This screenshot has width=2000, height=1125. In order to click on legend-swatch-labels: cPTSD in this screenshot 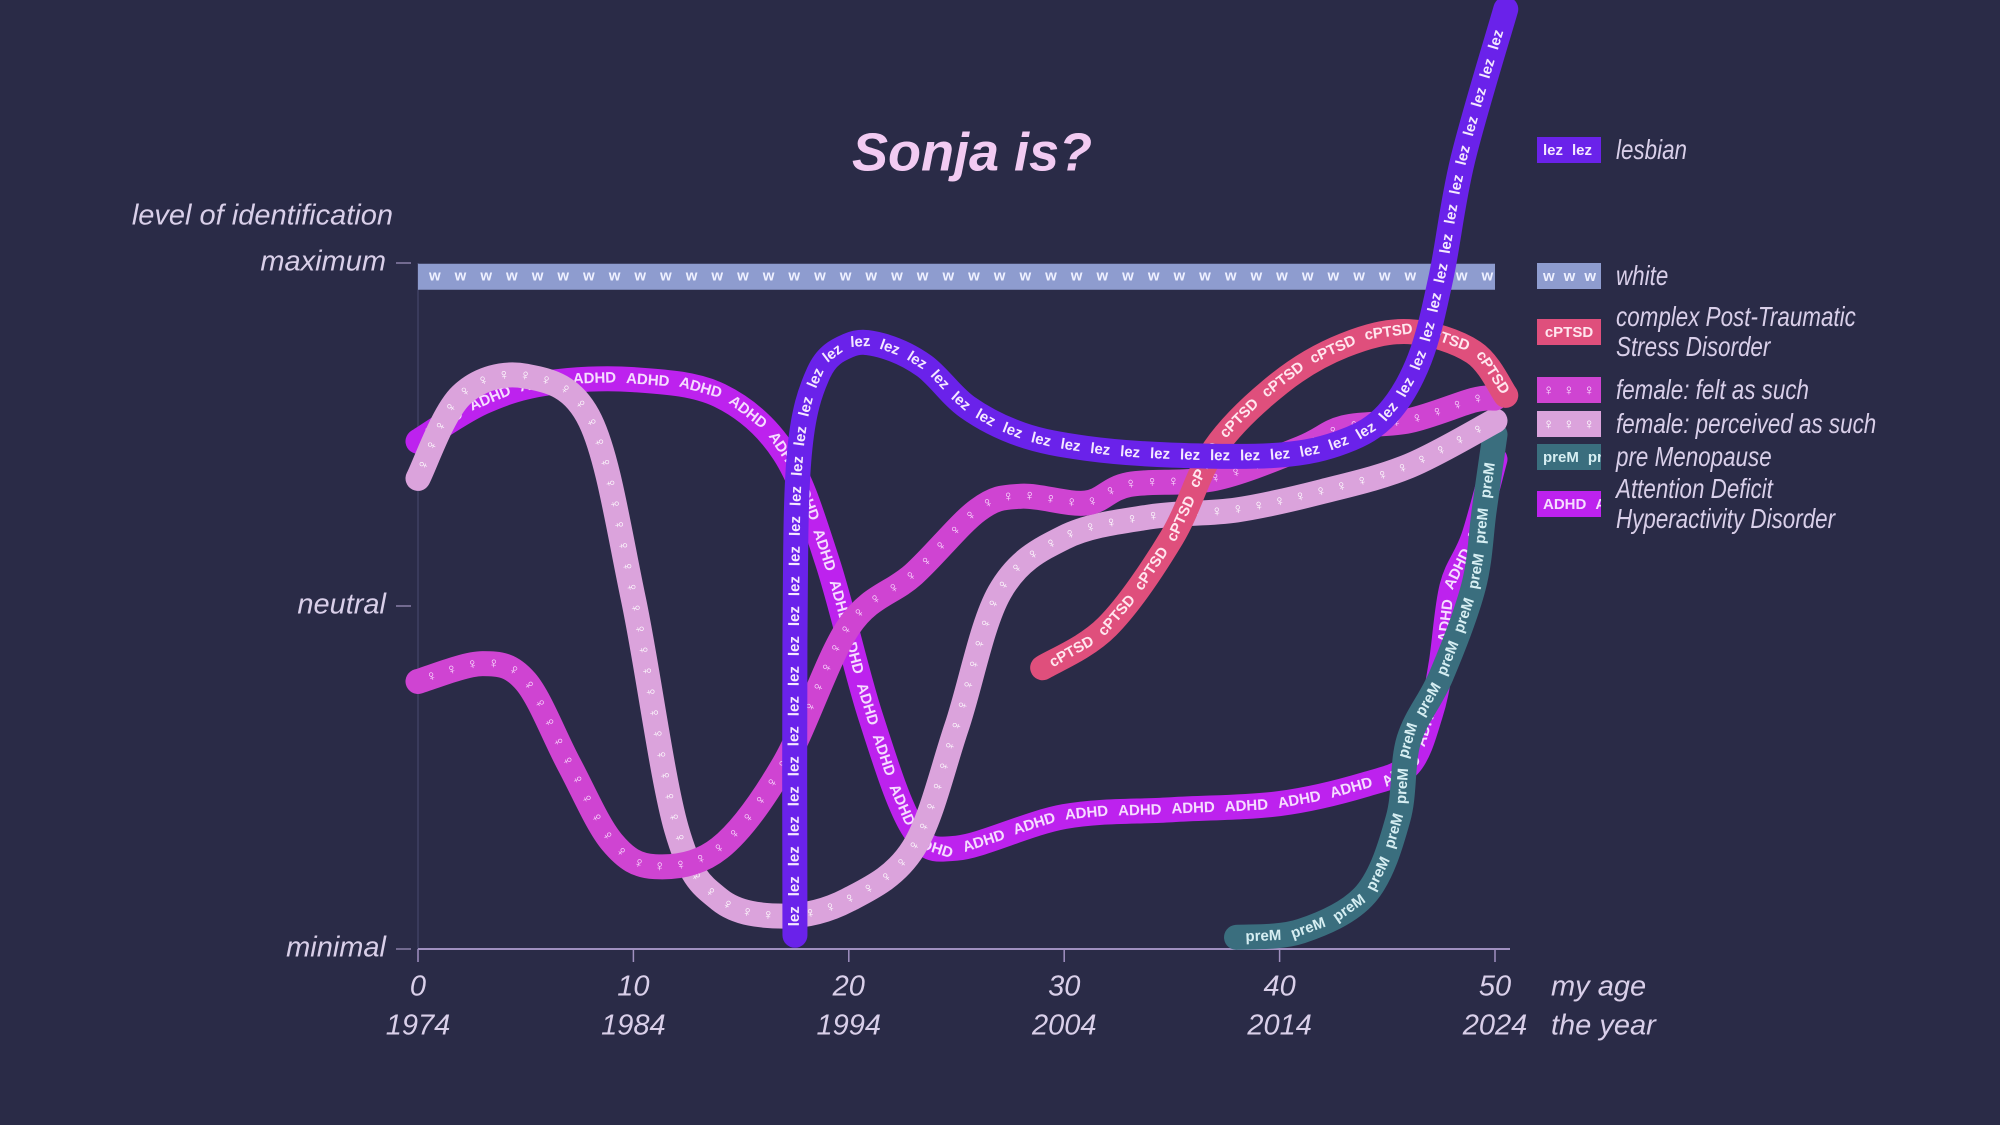, I will do `click(1569, 332)`.